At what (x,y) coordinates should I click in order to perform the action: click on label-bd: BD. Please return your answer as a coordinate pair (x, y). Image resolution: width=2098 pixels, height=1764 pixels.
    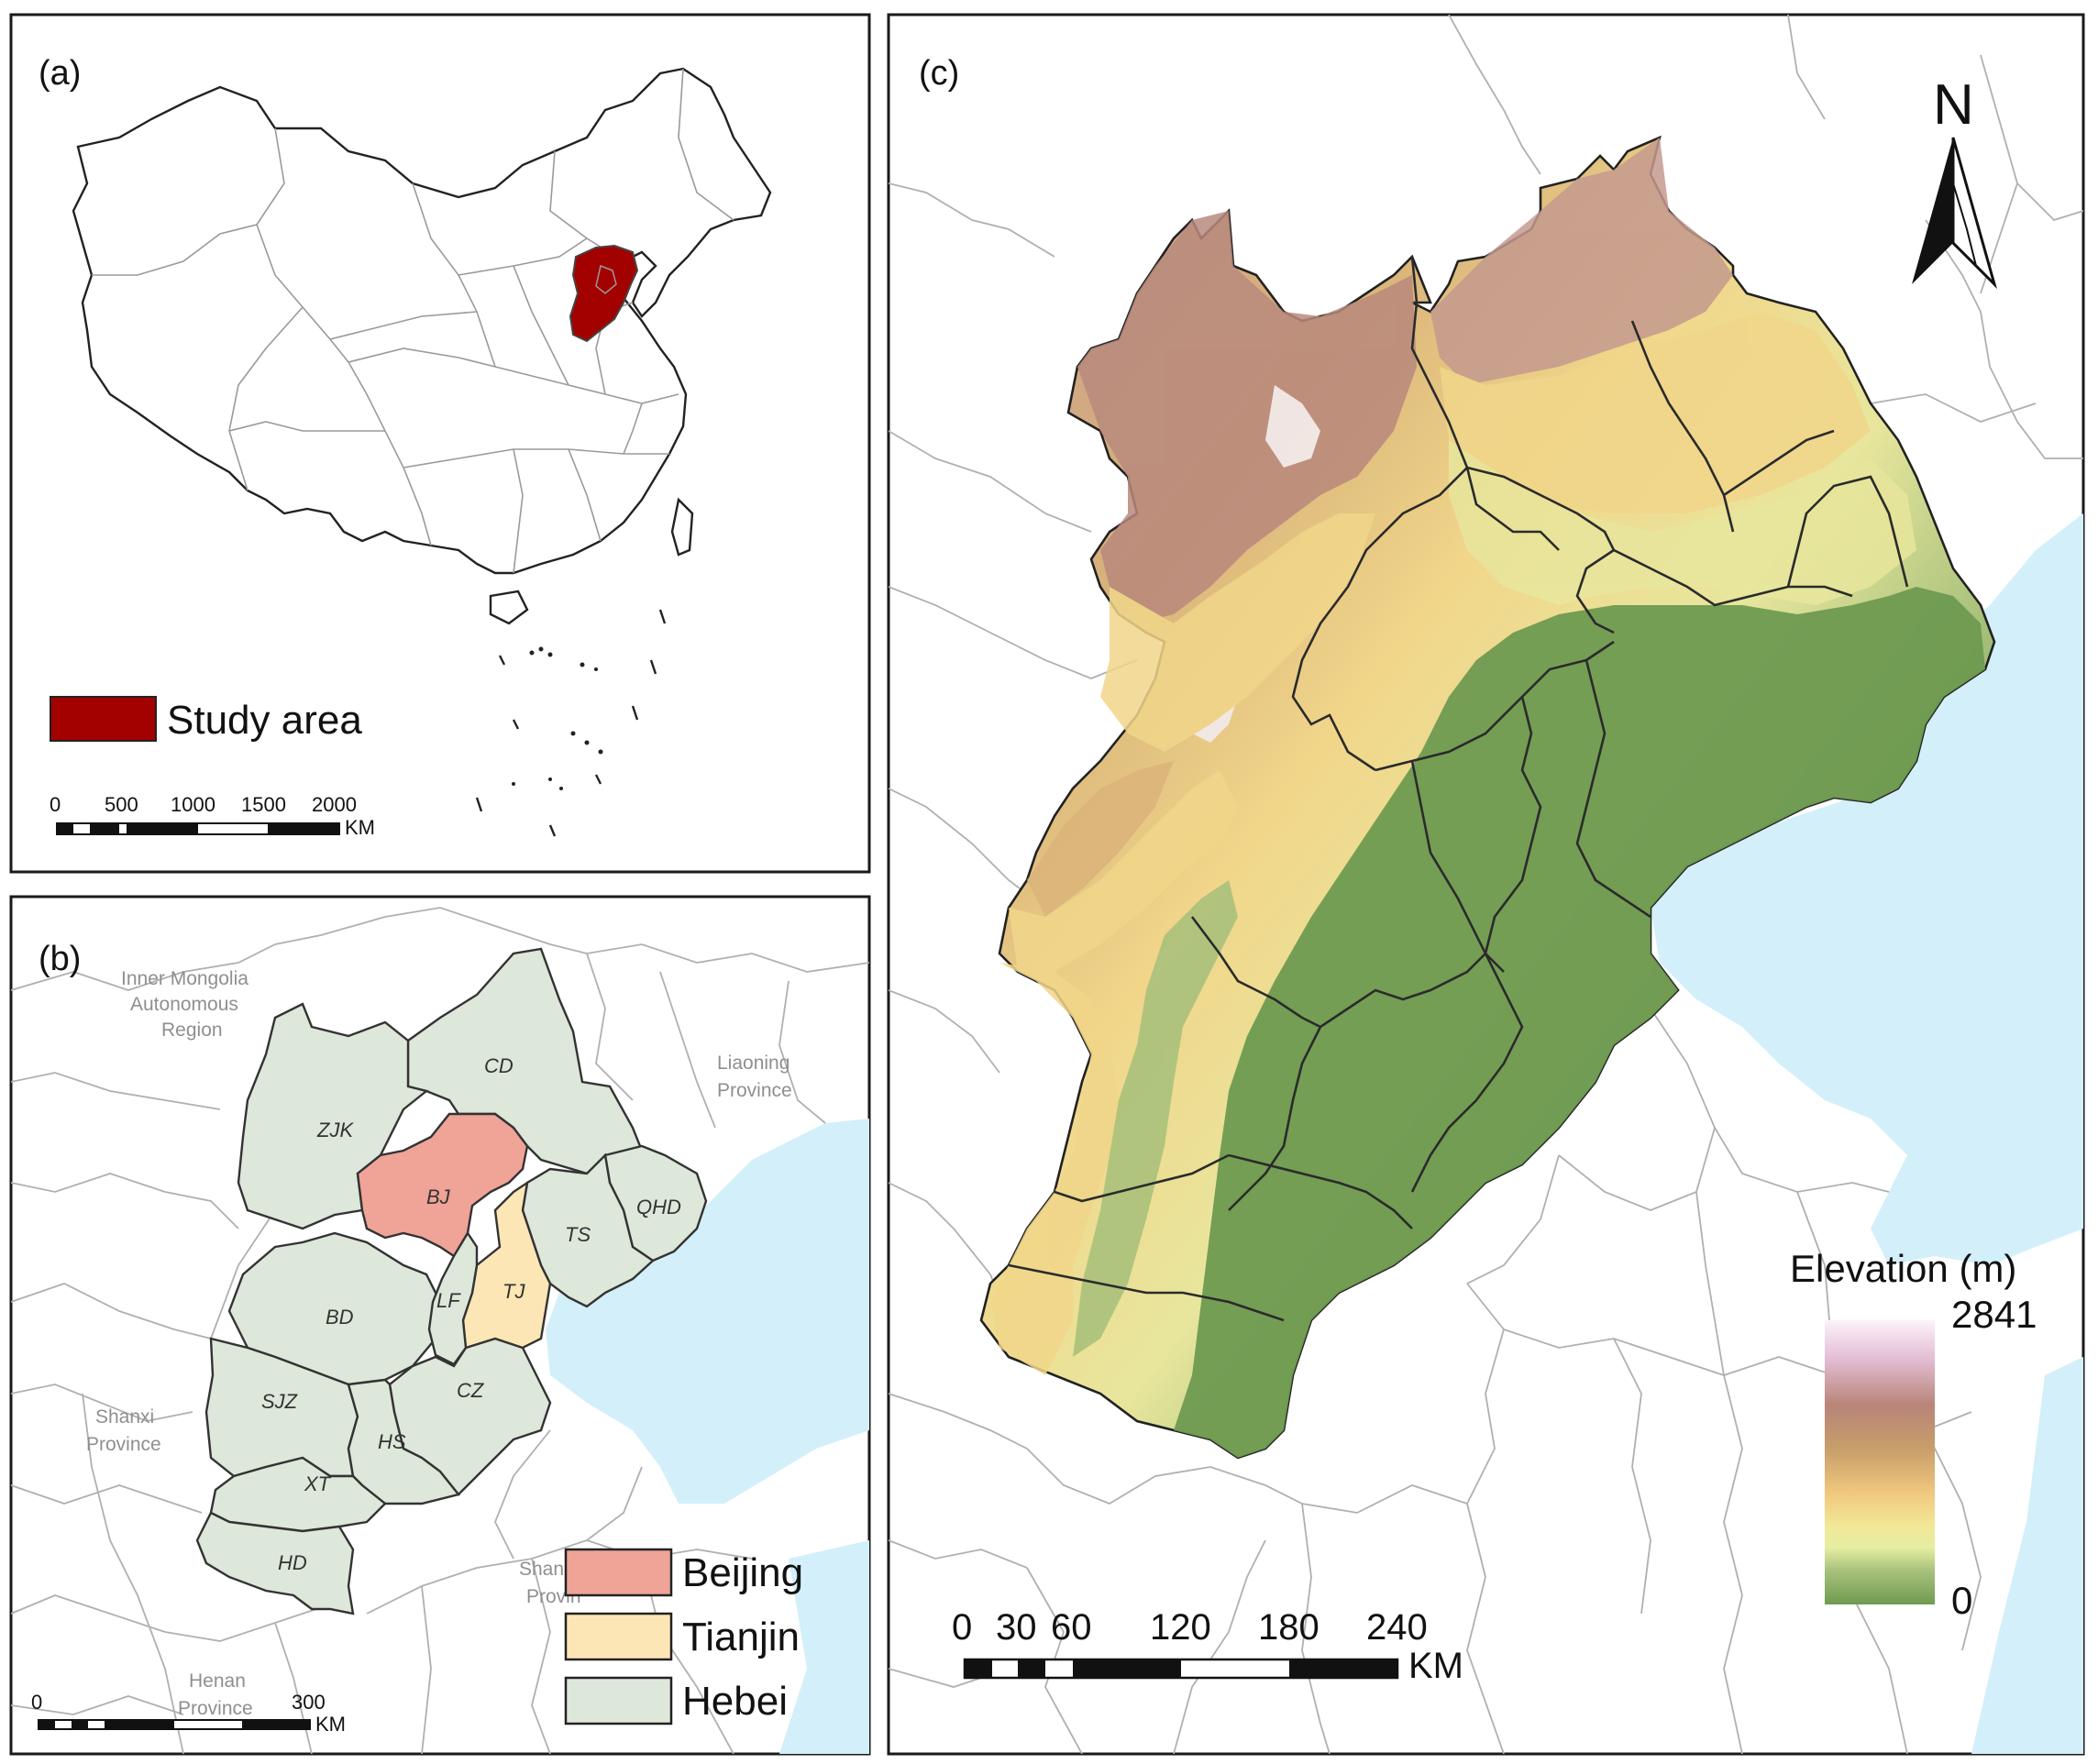
    Looking at the image, I should click on (340, 1317).